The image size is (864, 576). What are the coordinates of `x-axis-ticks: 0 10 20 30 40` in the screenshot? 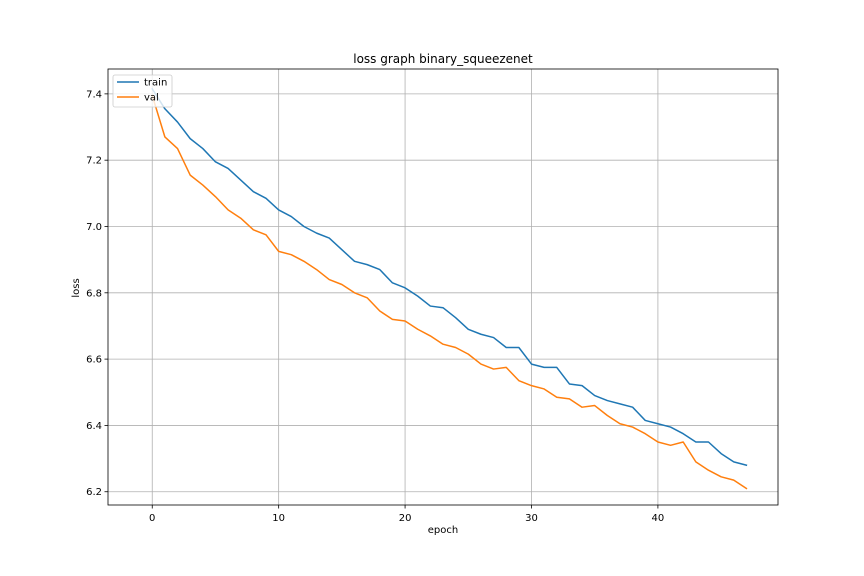 It's located at (406, 514).